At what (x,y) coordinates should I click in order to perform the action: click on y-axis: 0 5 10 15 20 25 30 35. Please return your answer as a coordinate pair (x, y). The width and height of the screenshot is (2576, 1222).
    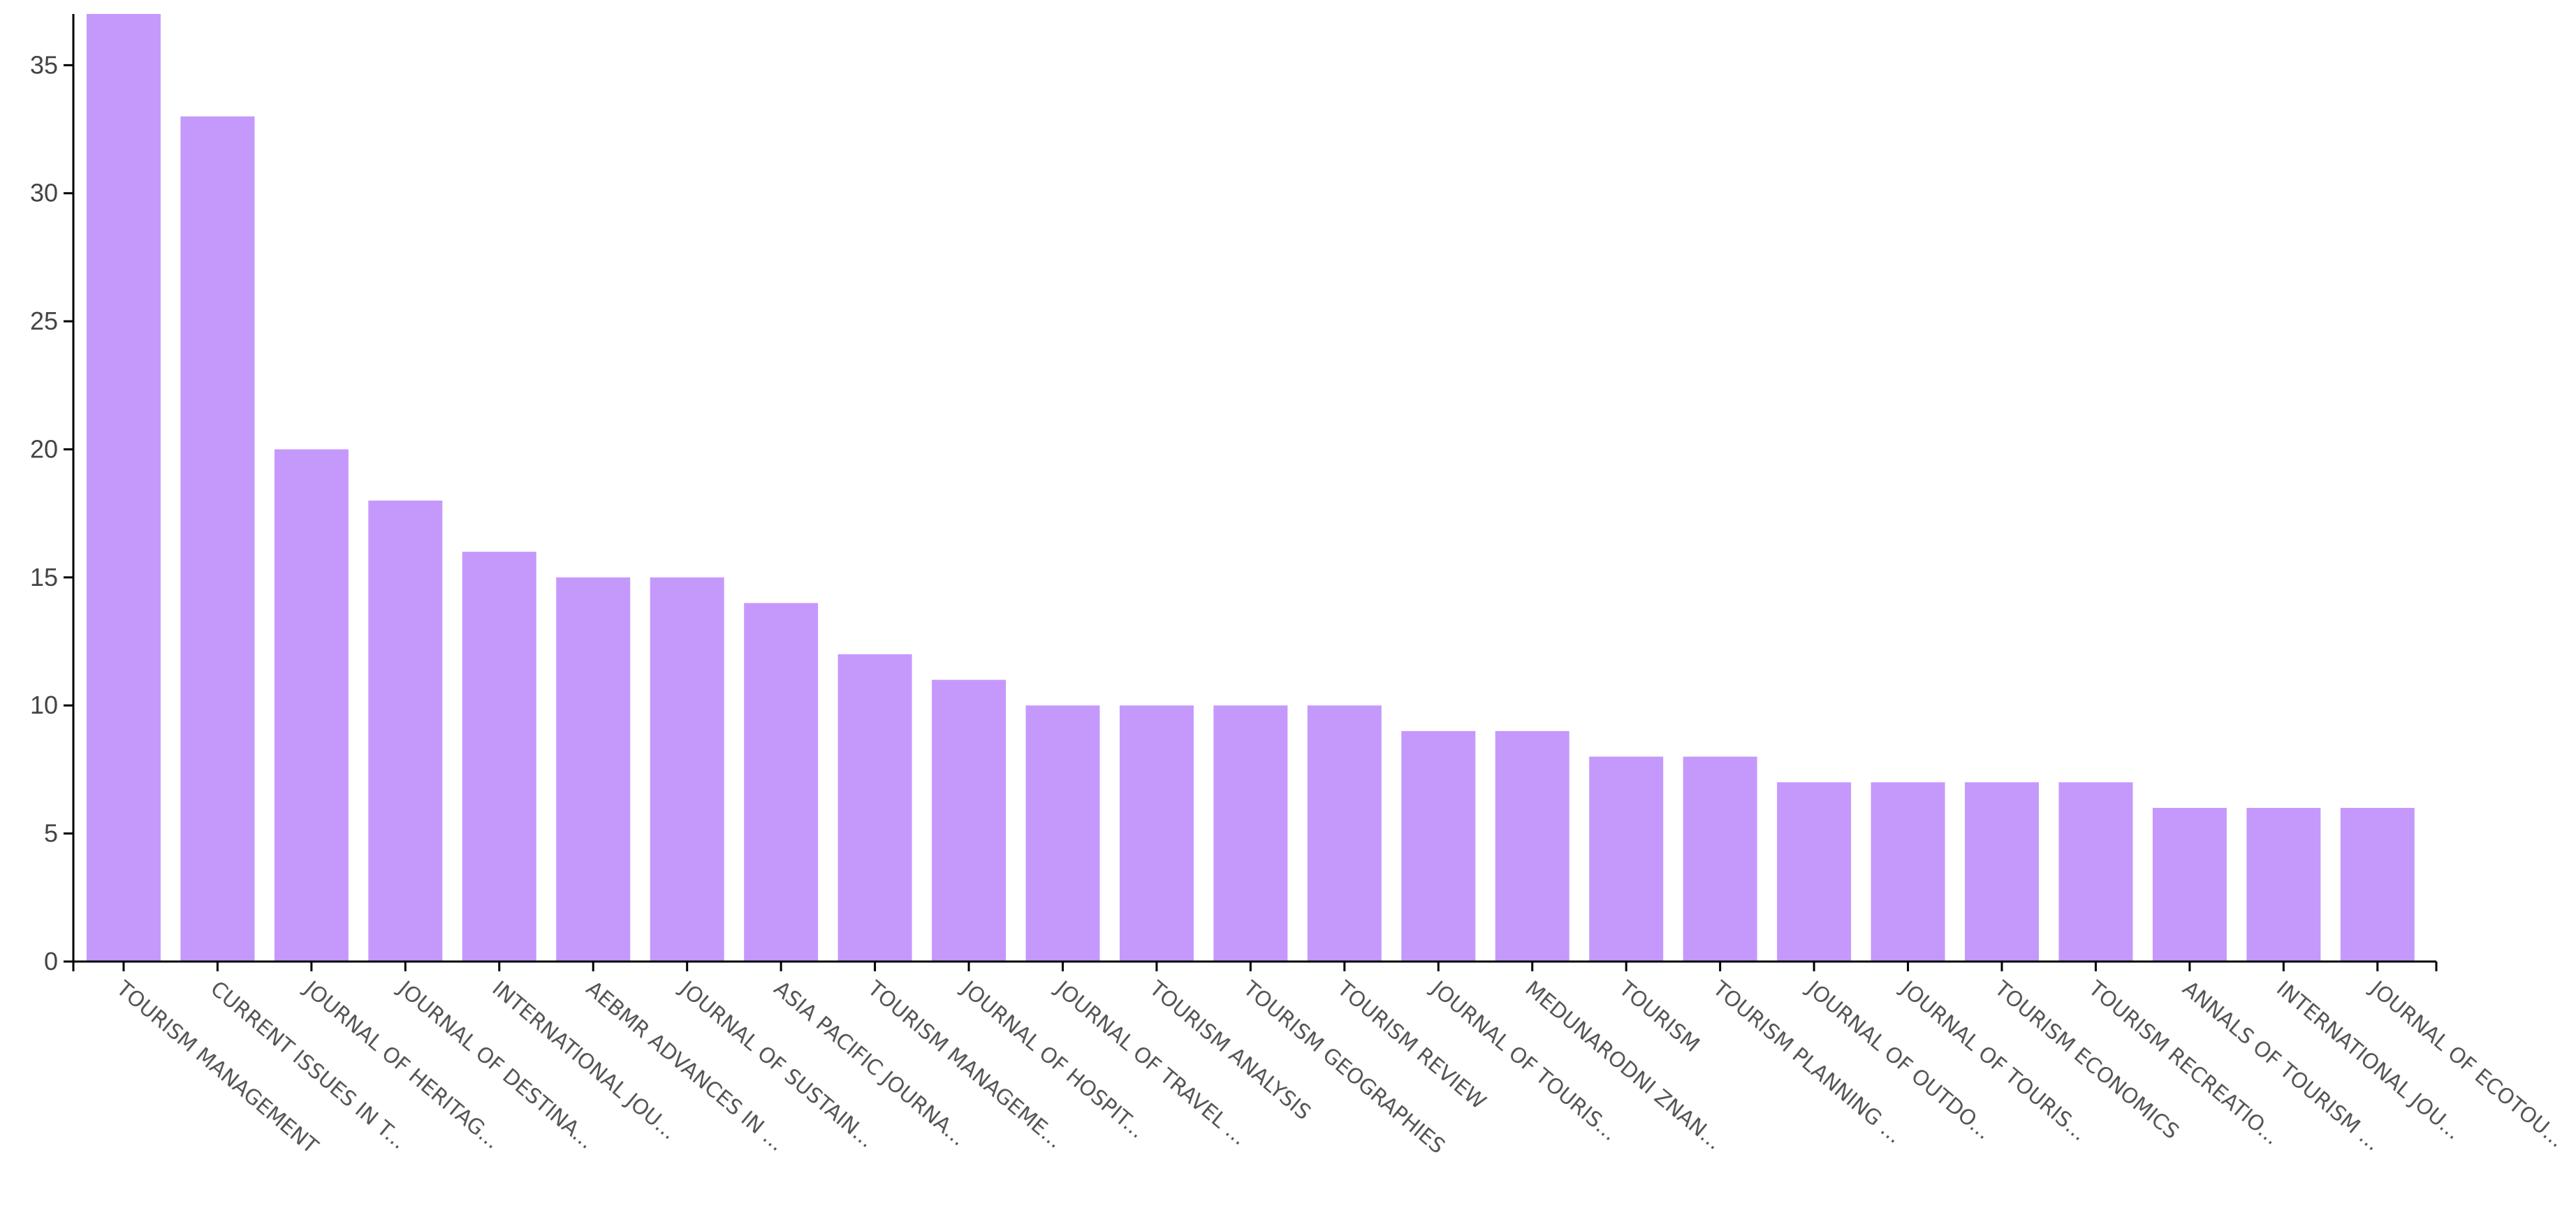
    Looking at the image, I should click on (53, 495).